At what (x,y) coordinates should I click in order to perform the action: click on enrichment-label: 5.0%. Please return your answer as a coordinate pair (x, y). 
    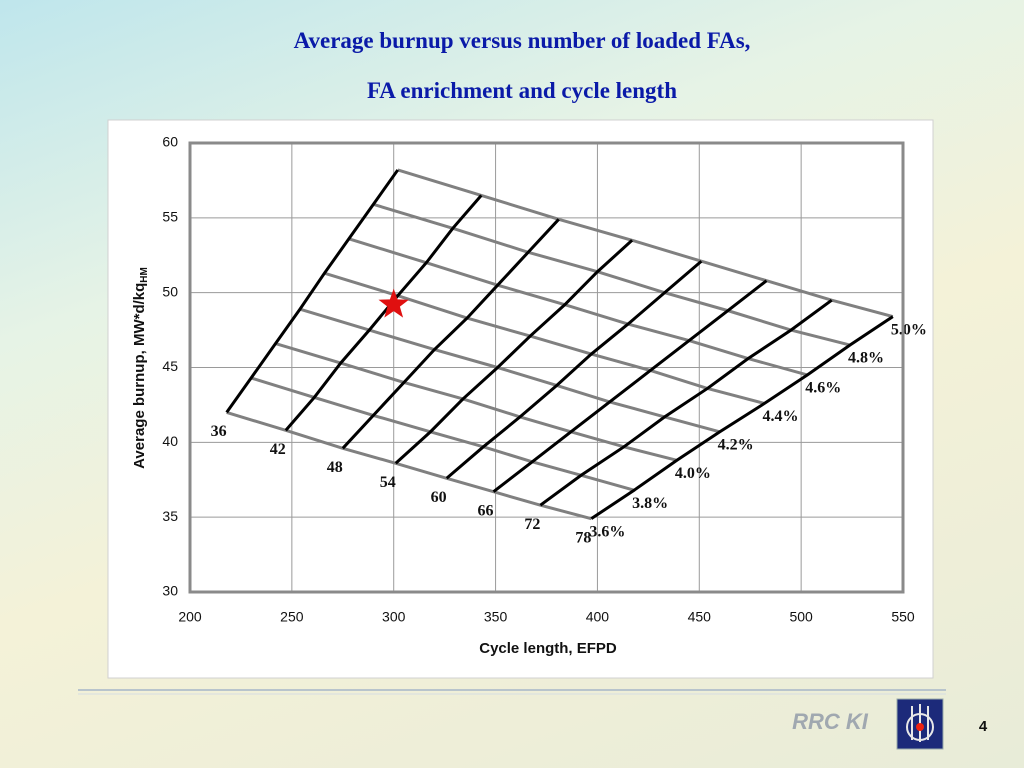
    Looking at the image, I should click on (909, 329).